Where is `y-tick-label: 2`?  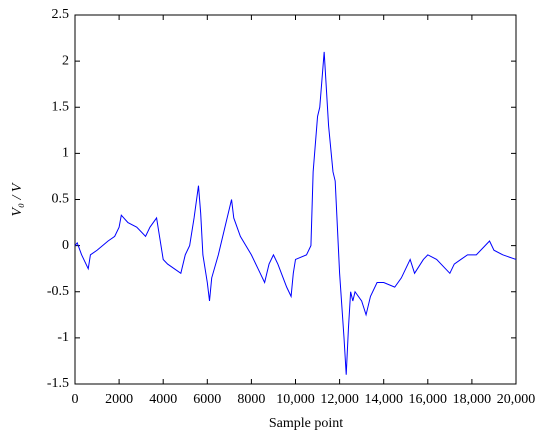 y-tick-label: 2 is located at coordinates (65, 60).